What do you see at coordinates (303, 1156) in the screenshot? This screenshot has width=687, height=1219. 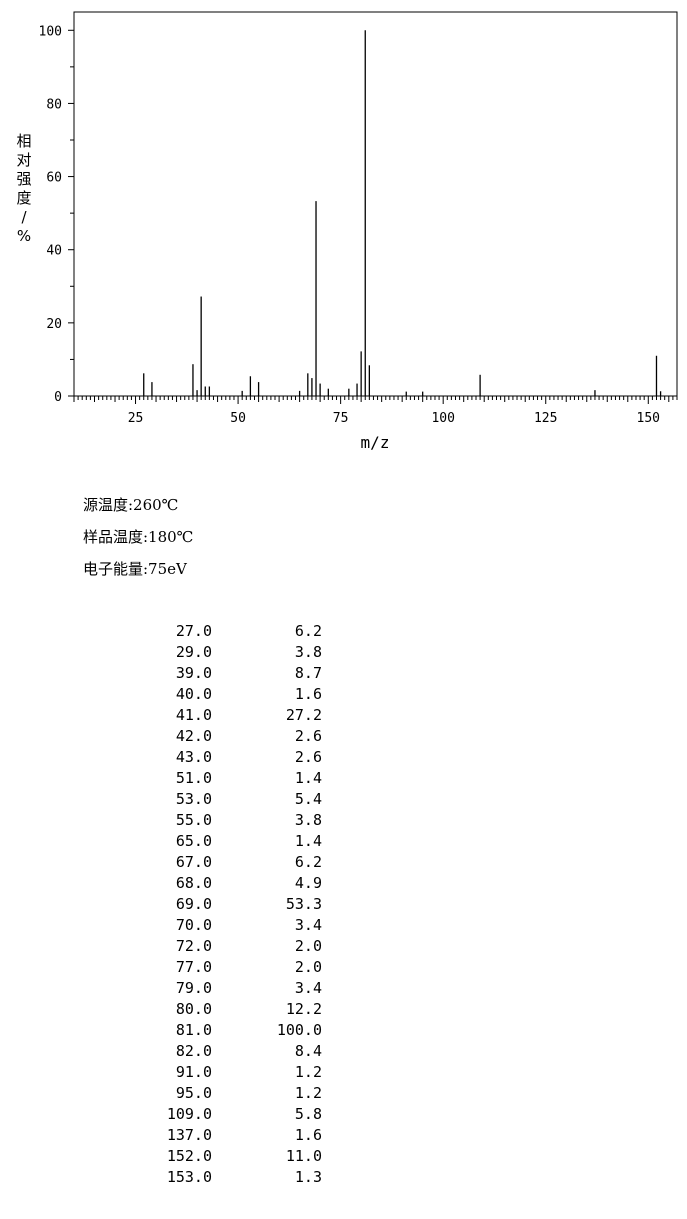 I see `intensity-cell: 11.0` at bounding box center [303, 1156].